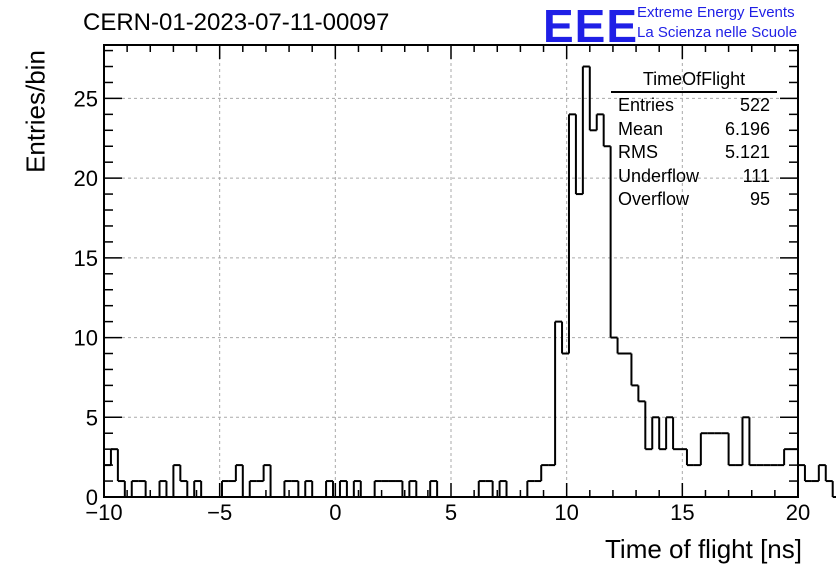 This screenshot has width=836, height=572. Describe the element at coordinates (103, 512) in the screenshot. I see `x-tick-label: −10` at that location.